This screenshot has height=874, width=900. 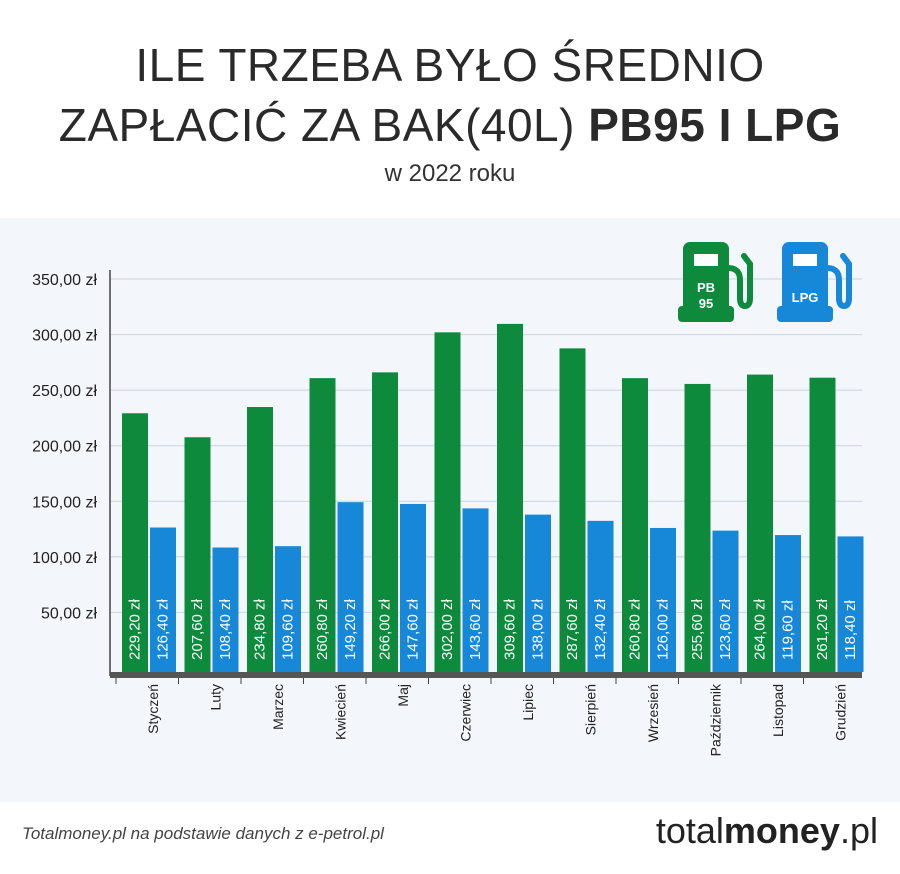 I want to click on x-tick-label: Wrzesień, so click(x=653, y=713).